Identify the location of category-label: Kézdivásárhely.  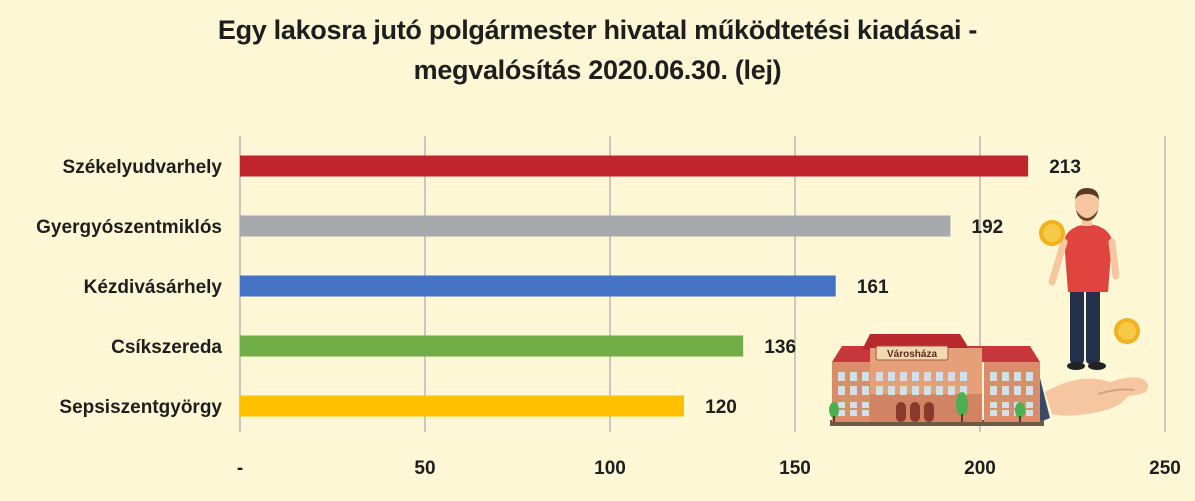
(153, 287).